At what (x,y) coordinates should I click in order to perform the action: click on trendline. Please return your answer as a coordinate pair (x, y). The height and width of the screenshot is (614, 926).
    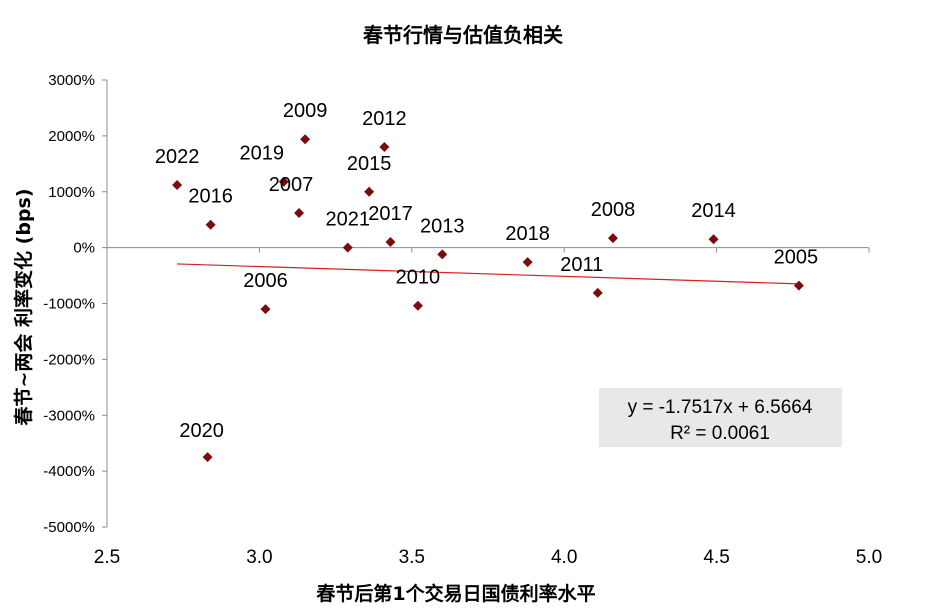
    Looking at the image, I should click on (488, 274).